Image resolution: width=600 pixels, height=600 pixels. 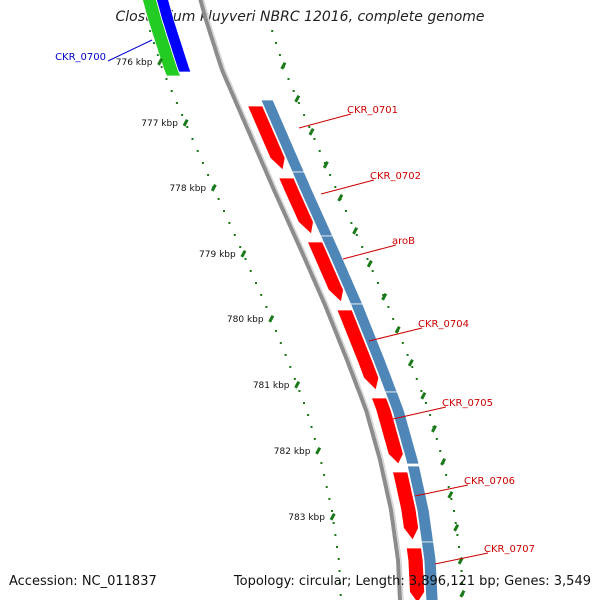 What do you see at coordinates (306, 518) in the screenshot?
I see `scale-tick-label: 783 kbp` at bounding box center [306, 518].